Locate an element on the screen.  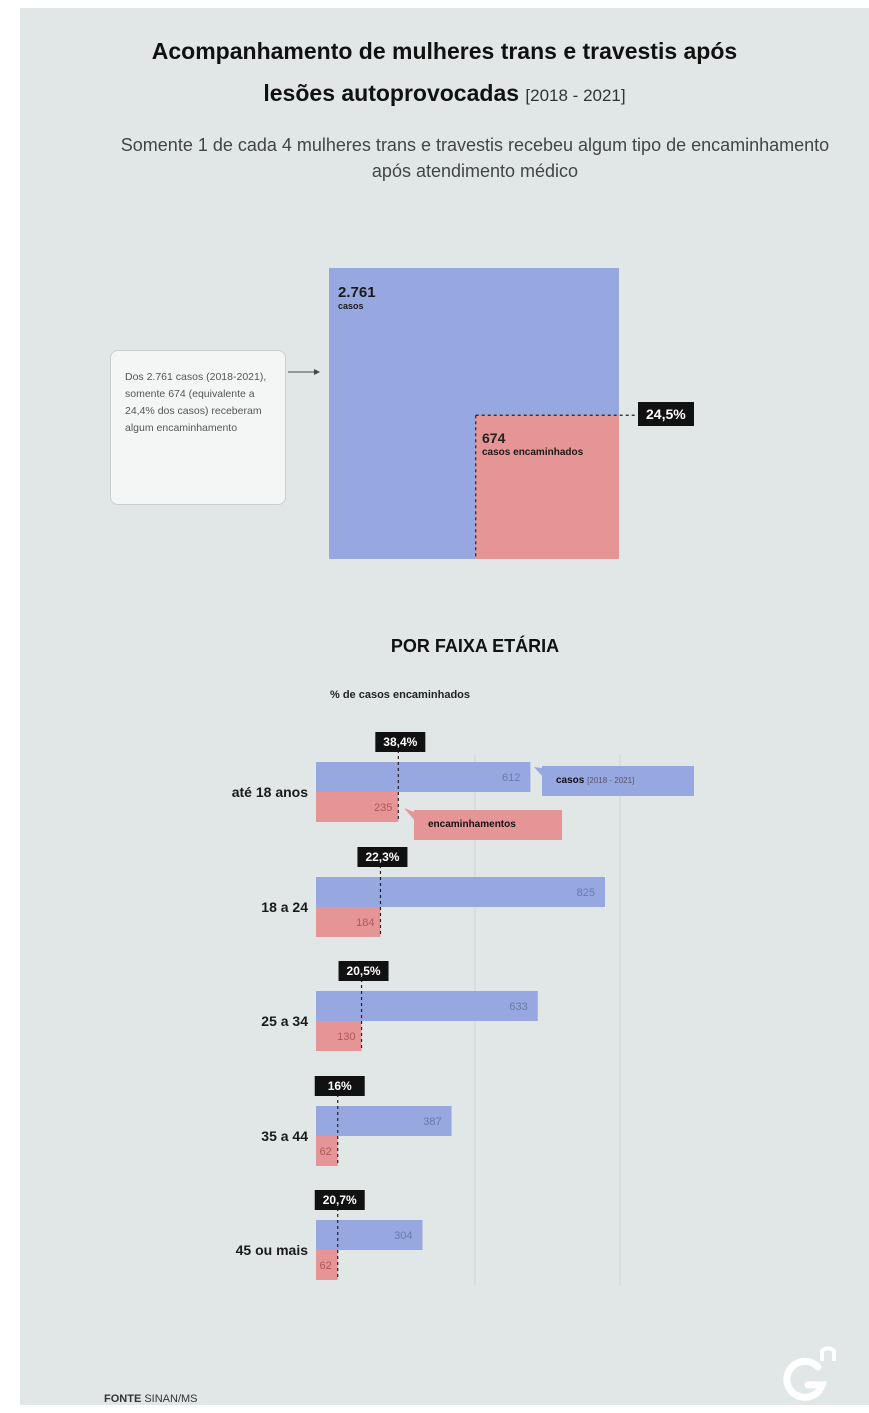
percent-tag-label: 16% is located at coordinates (340, 1086).